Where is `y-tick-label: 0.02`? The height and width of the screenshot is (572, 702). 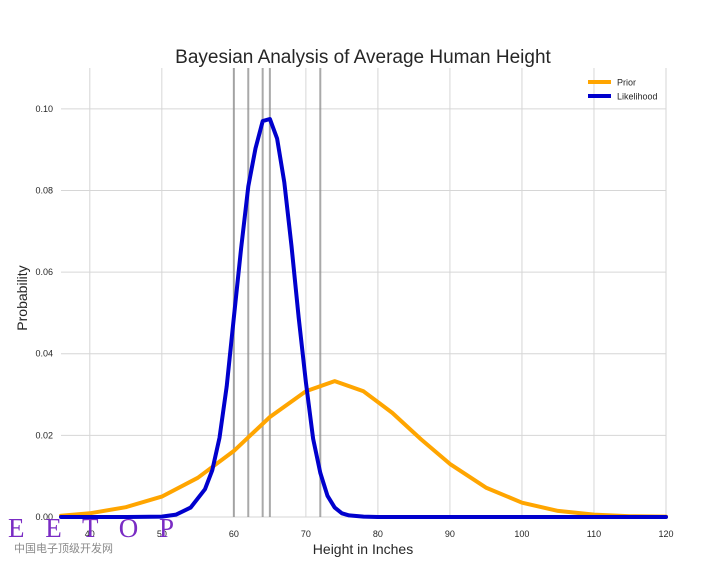
y-tick-label: 0.02 is located at coordinates (44, 435).